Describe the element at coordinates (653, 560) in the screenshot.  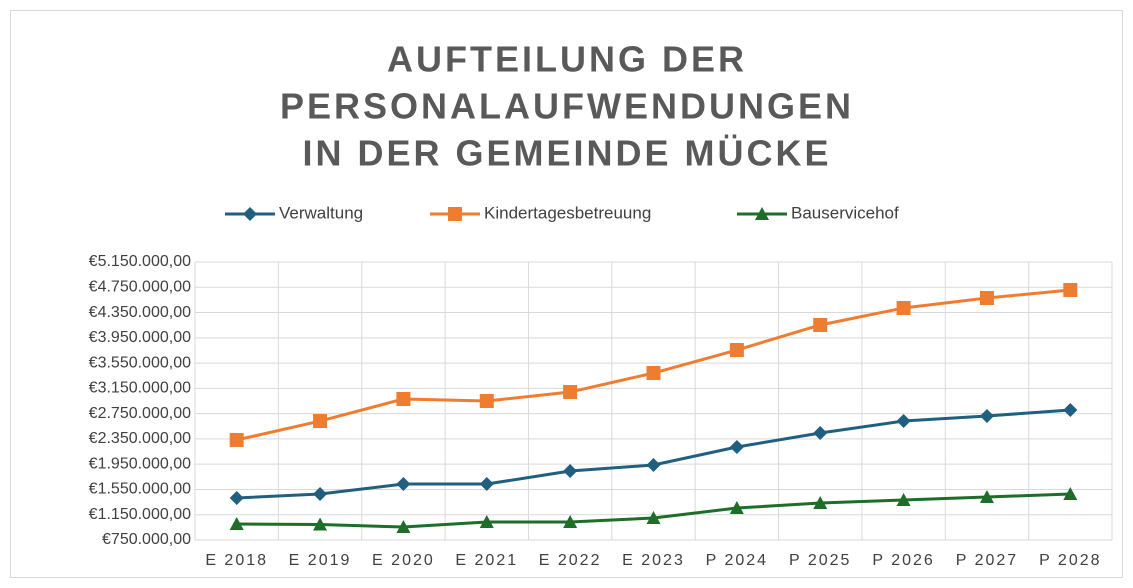
I see `x-tick-label: E 2023` at that location.